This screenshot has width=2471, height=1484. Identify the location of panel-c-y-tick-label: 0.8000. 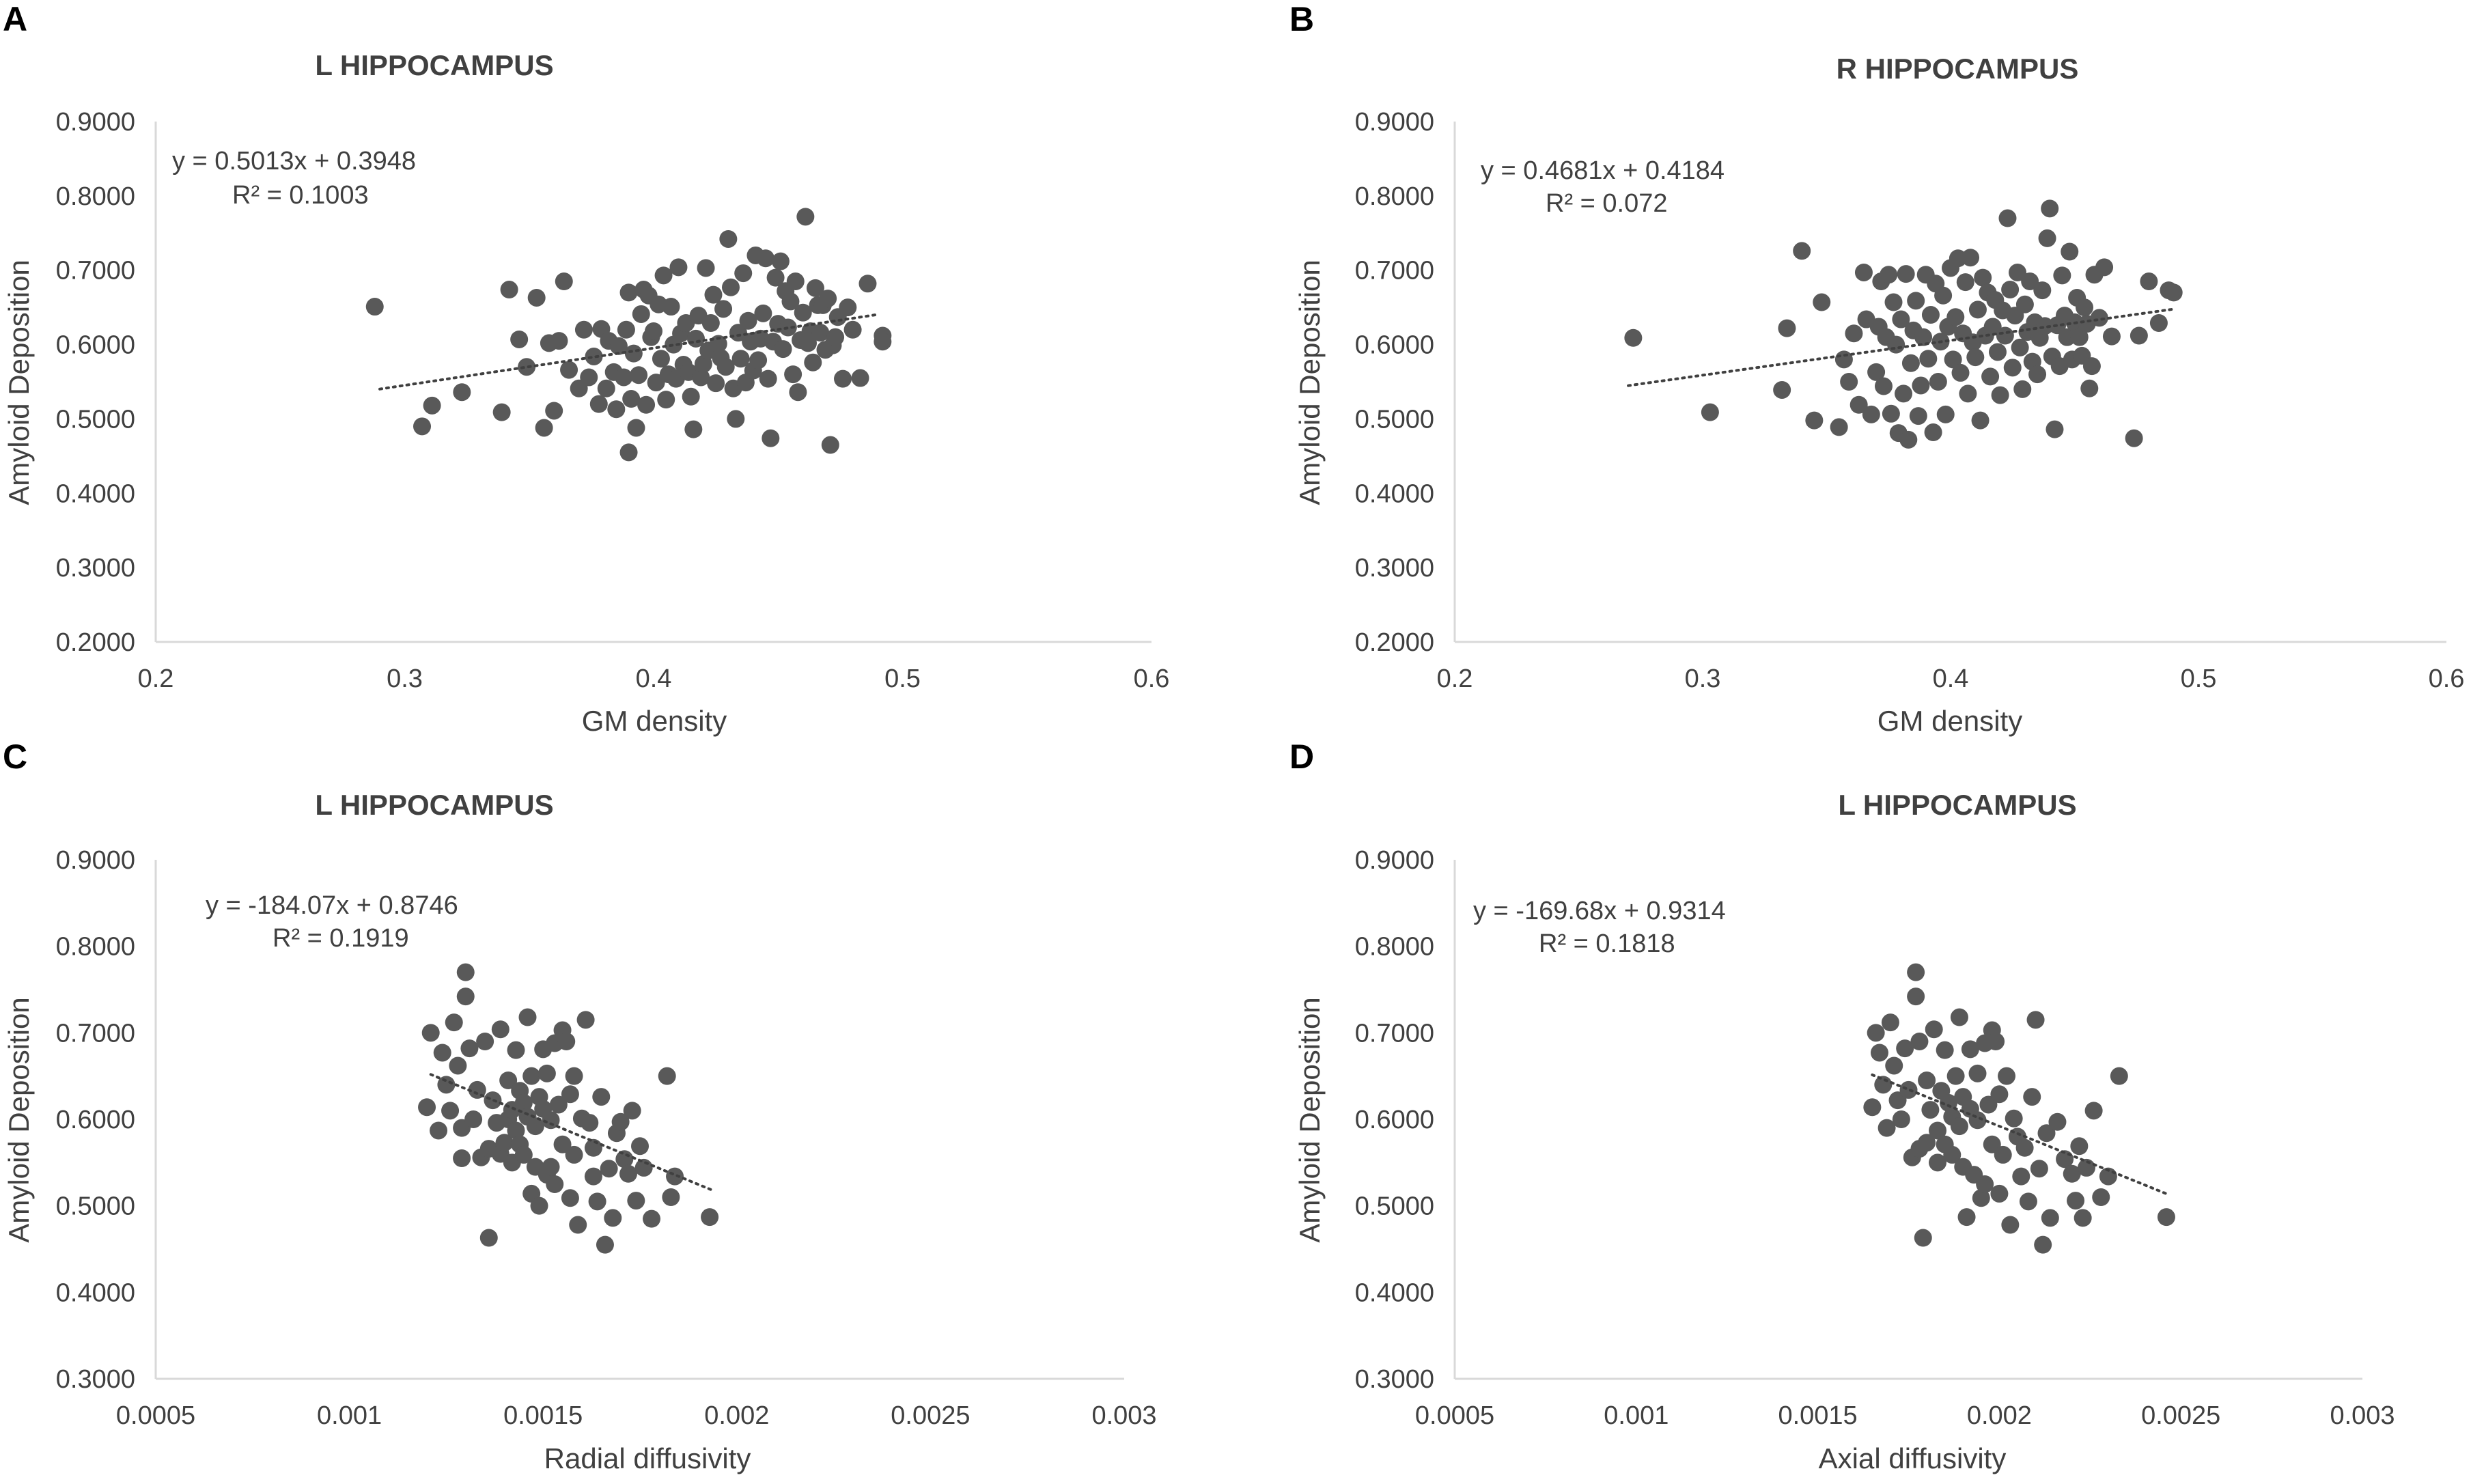
(95, 947).